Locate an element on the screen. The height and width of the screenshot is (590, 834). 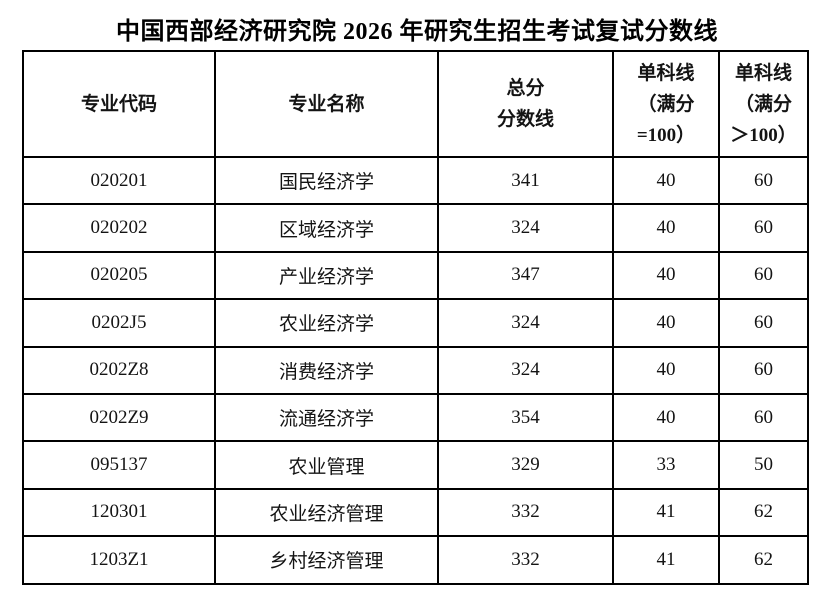
header-line: 专业名称 is located at coordinates (326, 104).